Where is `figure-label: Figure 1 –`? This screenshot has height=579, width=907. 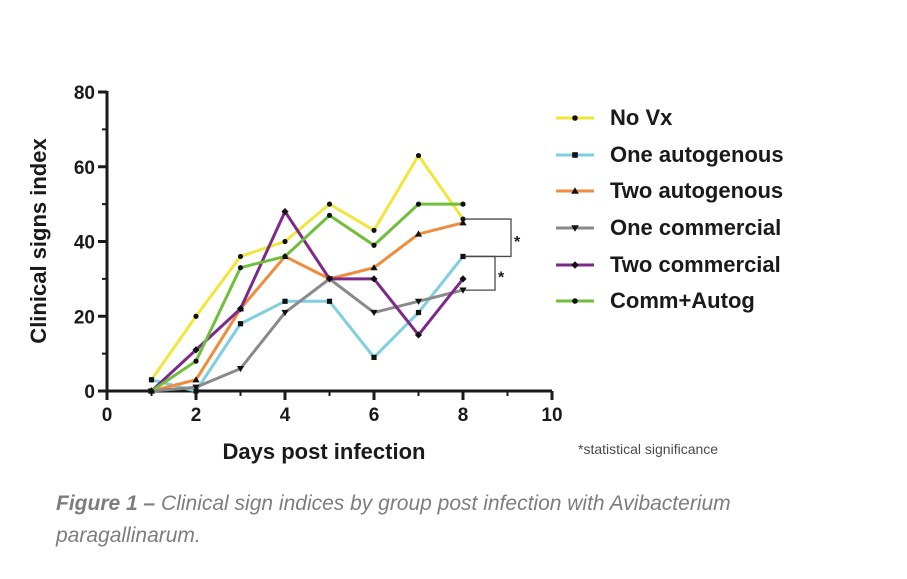 figure-label: Figure 1 – is located at coordinates (106, 503).